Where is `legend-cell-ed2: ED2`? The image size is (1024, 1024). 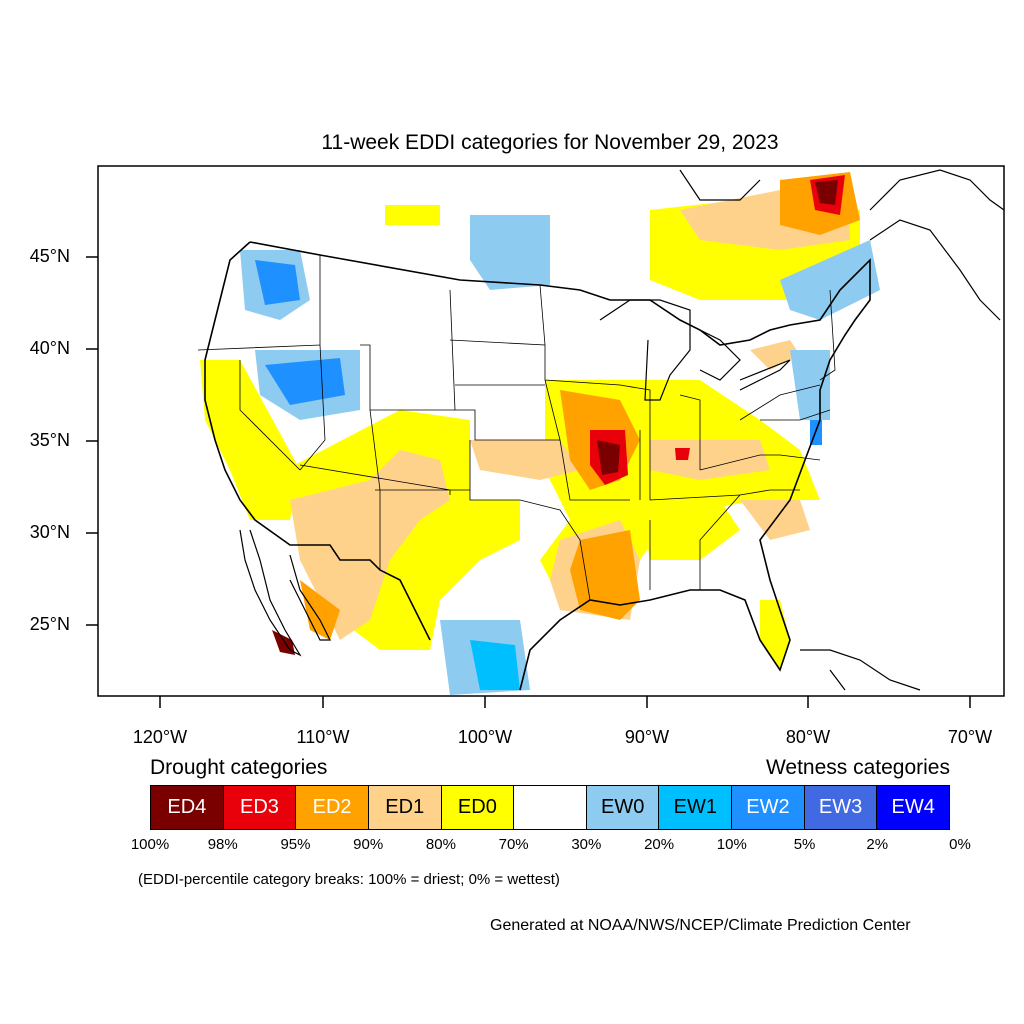
legend-cell-ed2: ED2 is located at coordinates (332, 807).